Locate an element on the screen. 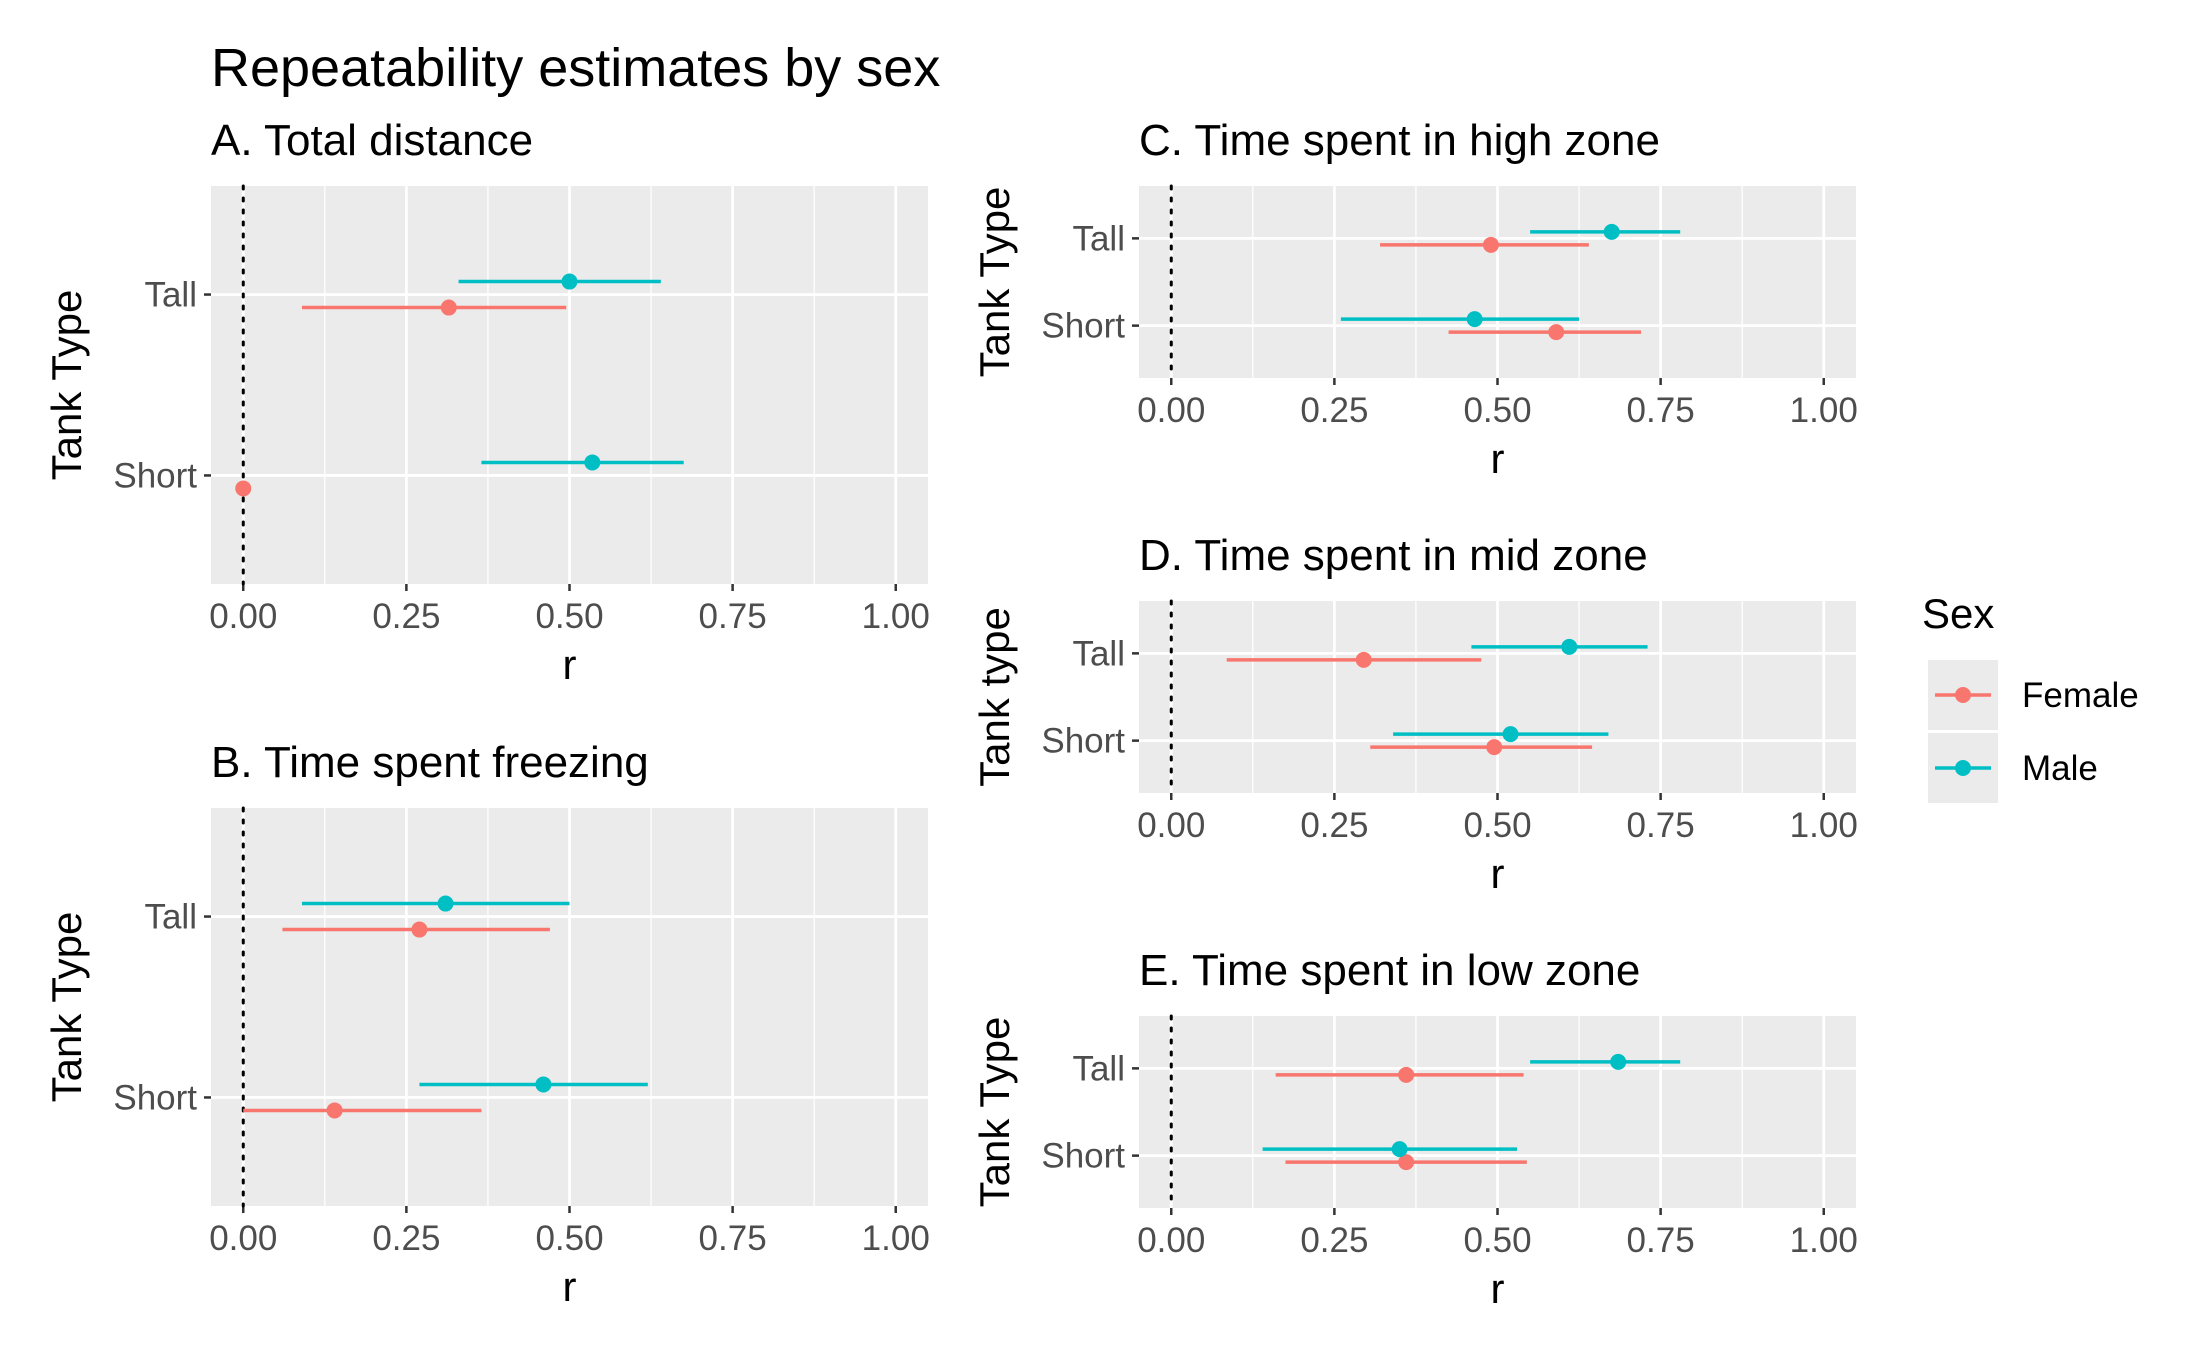 This screenshot has width=2187, height=1350. panel-title: B. Time spent freezing is located at coordinates (430, 762).